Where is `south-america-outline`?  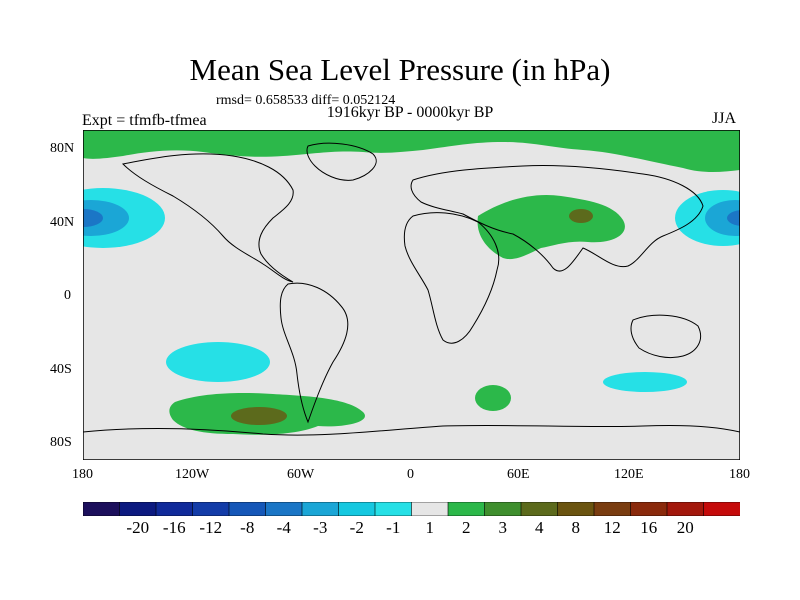 south-america-outline is located at coordinates (314, 353).